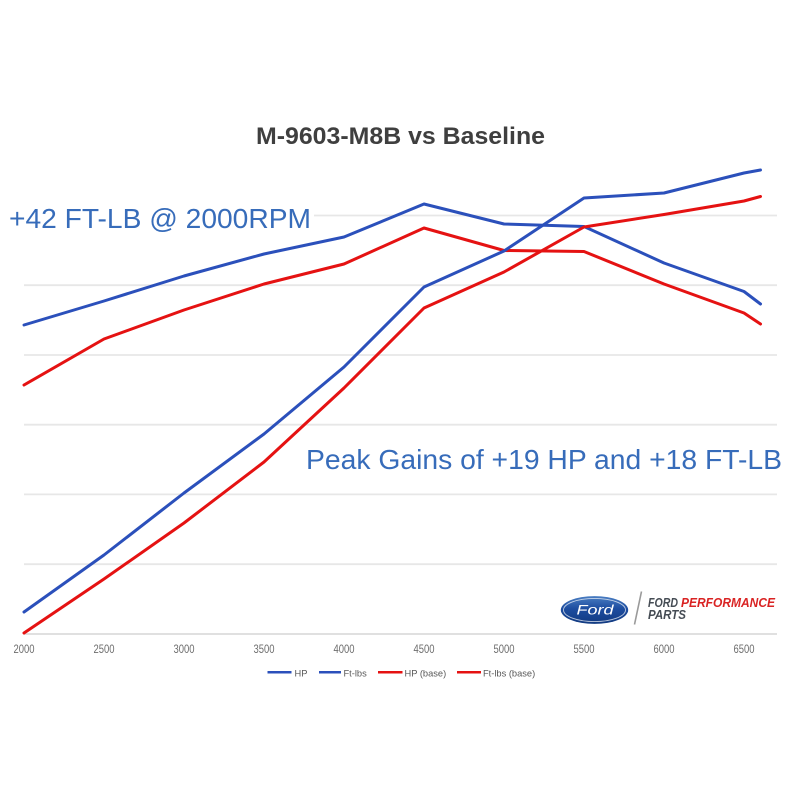 Image resolution: width=800 pixels, height=800 pixels. Describe the element at coordinates (728, 602) in the screenshot. I see `svg-text: PERFORMANCE` at that location.